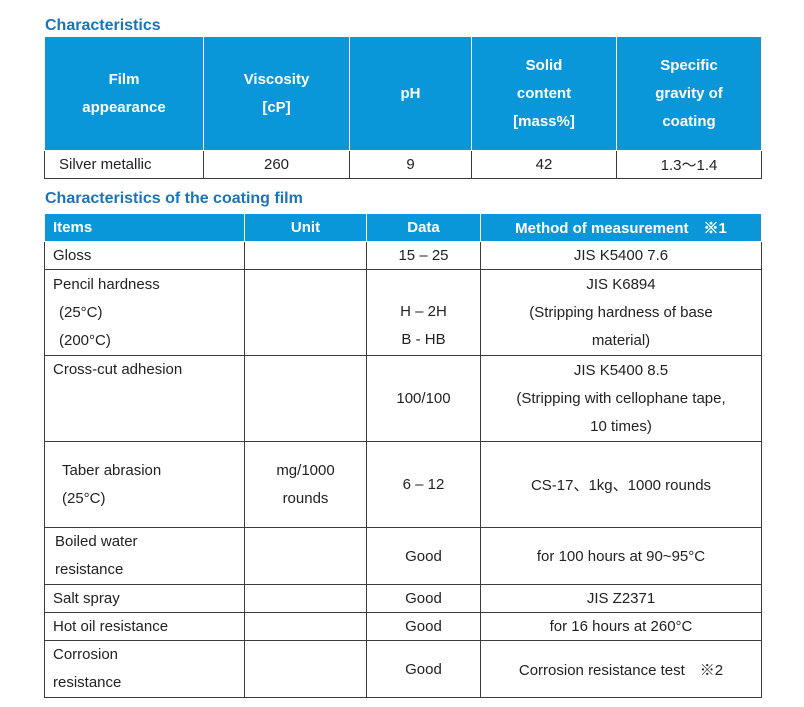  Describe the element at coordinates (72, 255) in the screenshot. I see `item-line: Gloss` at that location.